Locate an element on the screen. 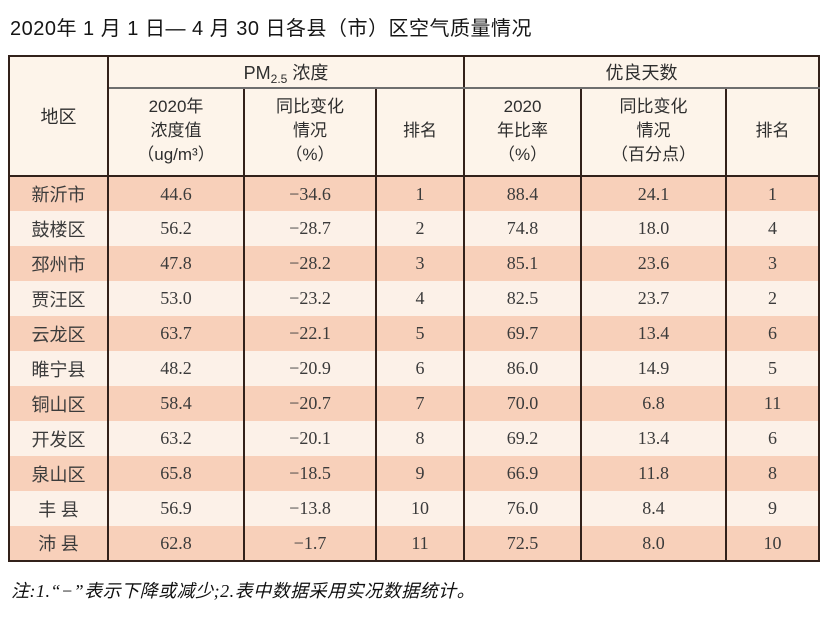 The height and width of the screenshot is (620, 825). cell-pm-rank: 11 is located at coordinates (420, 544).